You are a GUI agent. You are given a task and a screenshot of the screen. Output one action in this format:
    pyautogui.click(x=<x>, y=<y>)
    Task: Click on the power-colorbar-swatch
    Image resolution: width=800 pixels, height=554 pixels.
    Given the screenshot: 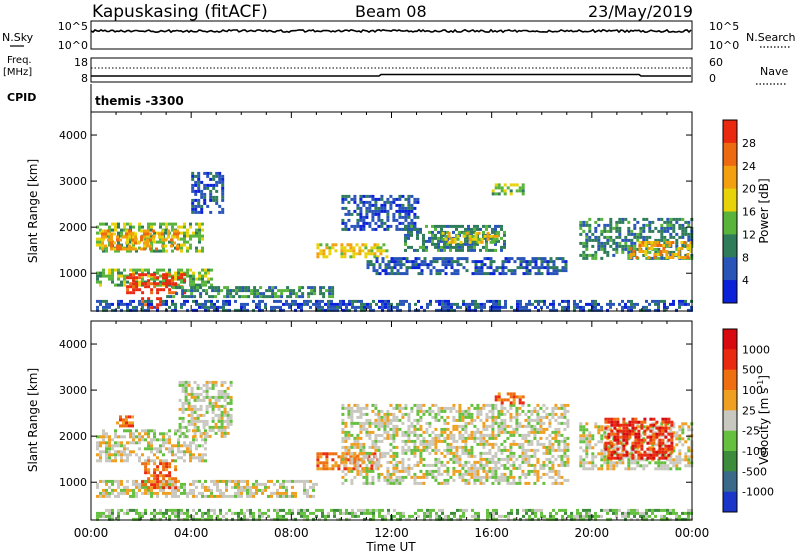 What is the action you would take?
    pyautogui.click(x=730, y=246)
    